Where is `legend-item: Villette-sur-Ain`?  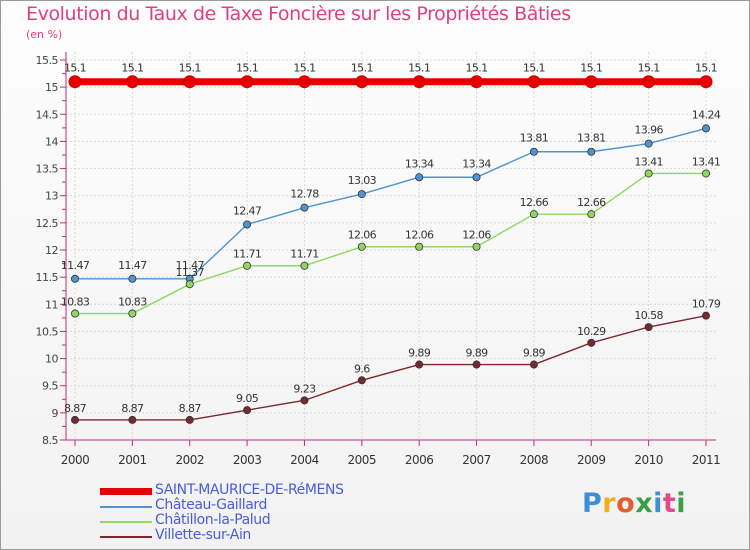 legend-item: Villette-sur-Ain is located at coordinates (260, 535).